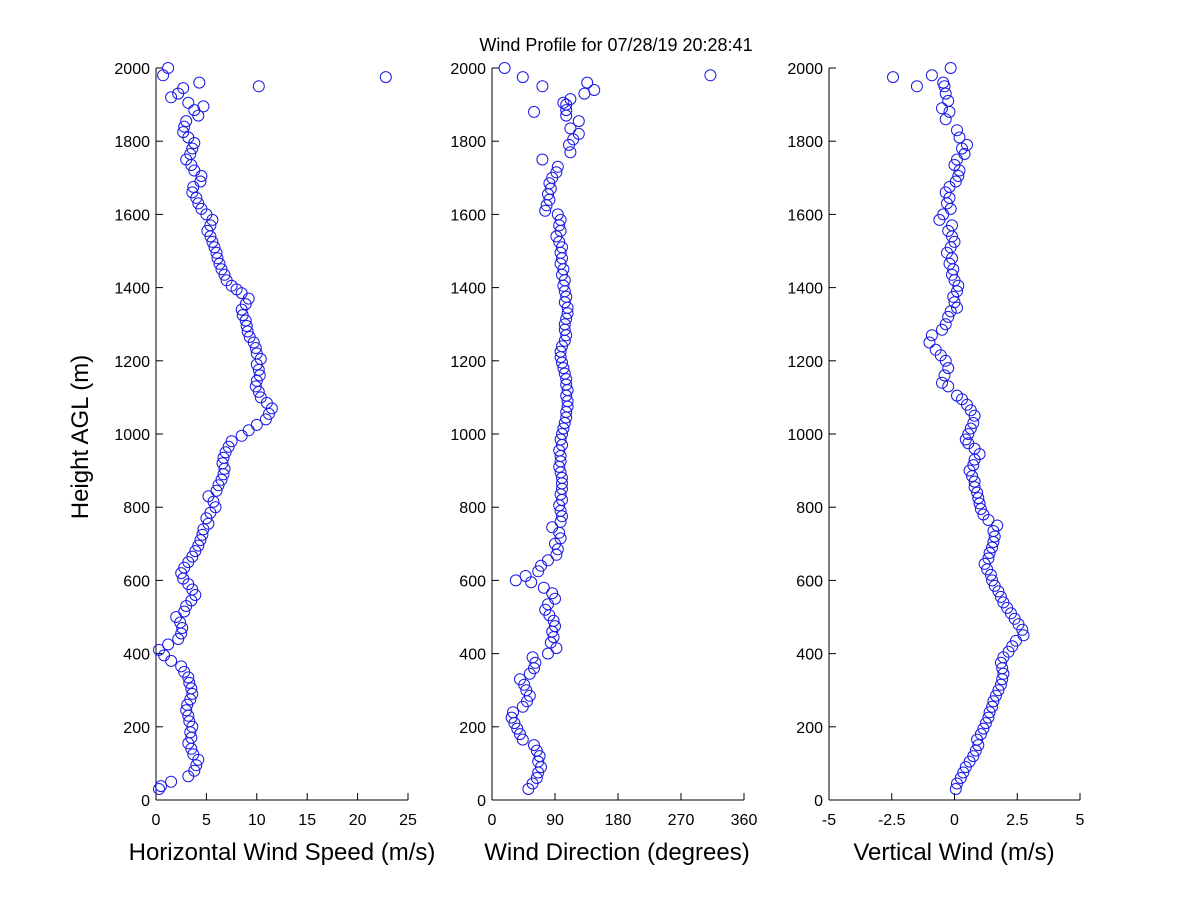 The image size is (1200, 900). I want to click on direction-y-tick-label: 1000, so click(468, 435).